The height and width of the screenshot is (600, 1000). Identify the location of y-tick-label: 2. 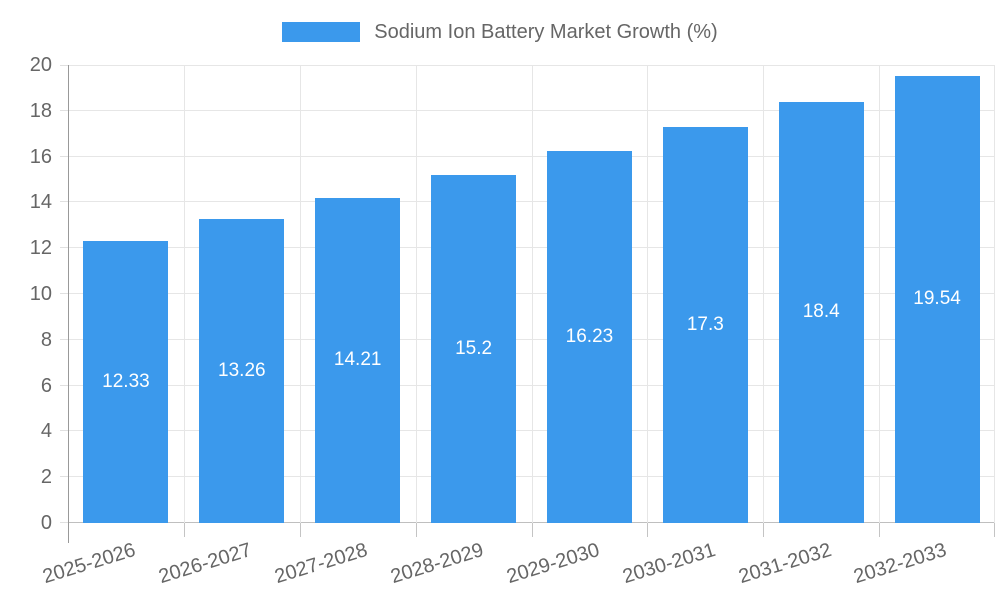
(46, 477).